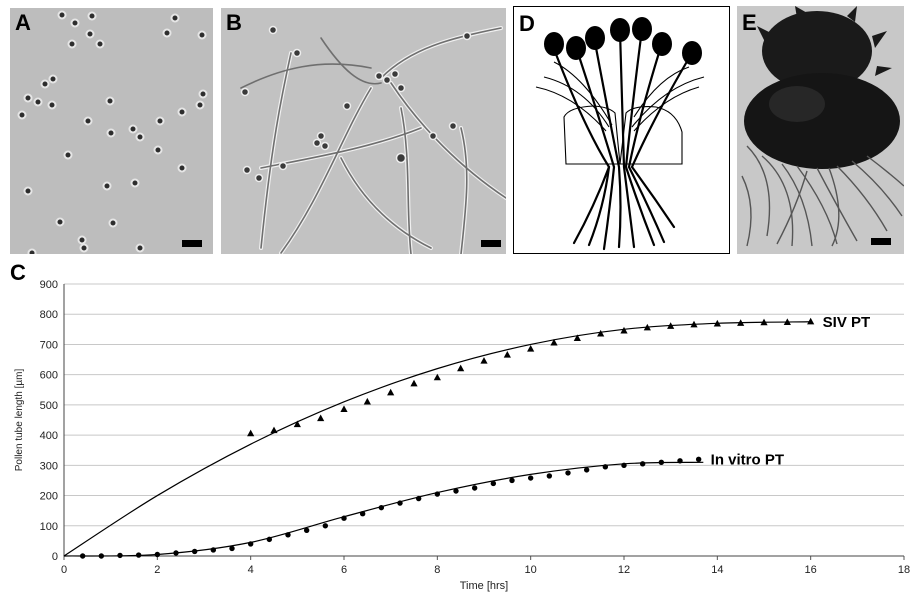  What do you see at coordinates (811, 570) in the screenshot?
I see `x-tick-label: 16` at bounding box center [811, 570].